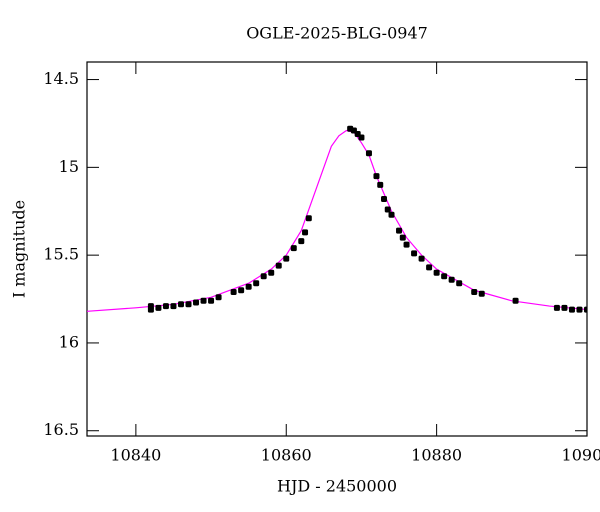  Describe the element at coordinates (337, 33) in the screenshot. I see `chart-title: OGLE-2025-BLG-0947` at that location.